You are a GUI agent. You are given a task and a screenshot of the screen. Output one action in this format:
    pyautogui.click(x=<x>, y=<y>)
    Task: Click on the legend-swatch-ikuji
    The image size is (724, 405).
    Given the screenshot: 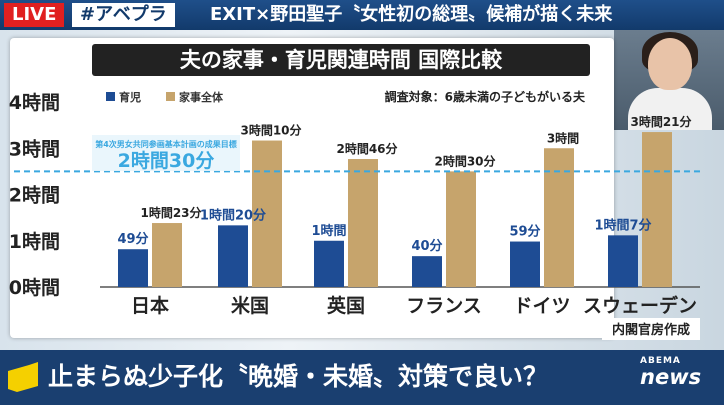 What is the action you would take?
    pyautogui.click(x=110, y=96)
    